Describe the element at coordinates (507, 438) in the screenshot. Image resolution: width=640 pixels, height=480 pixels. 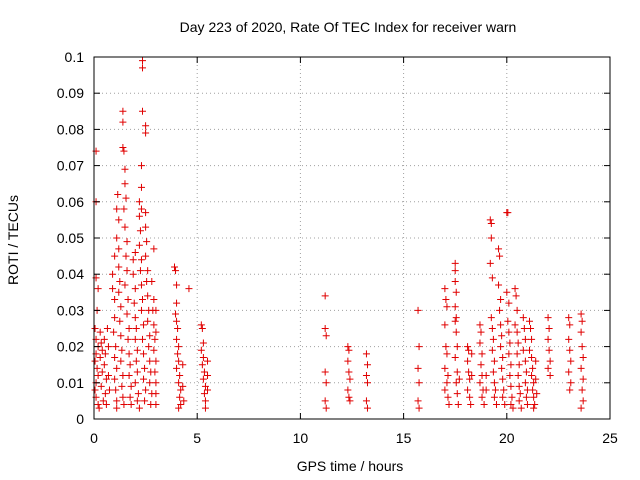
I see `x-tick-label: 20` at that location.